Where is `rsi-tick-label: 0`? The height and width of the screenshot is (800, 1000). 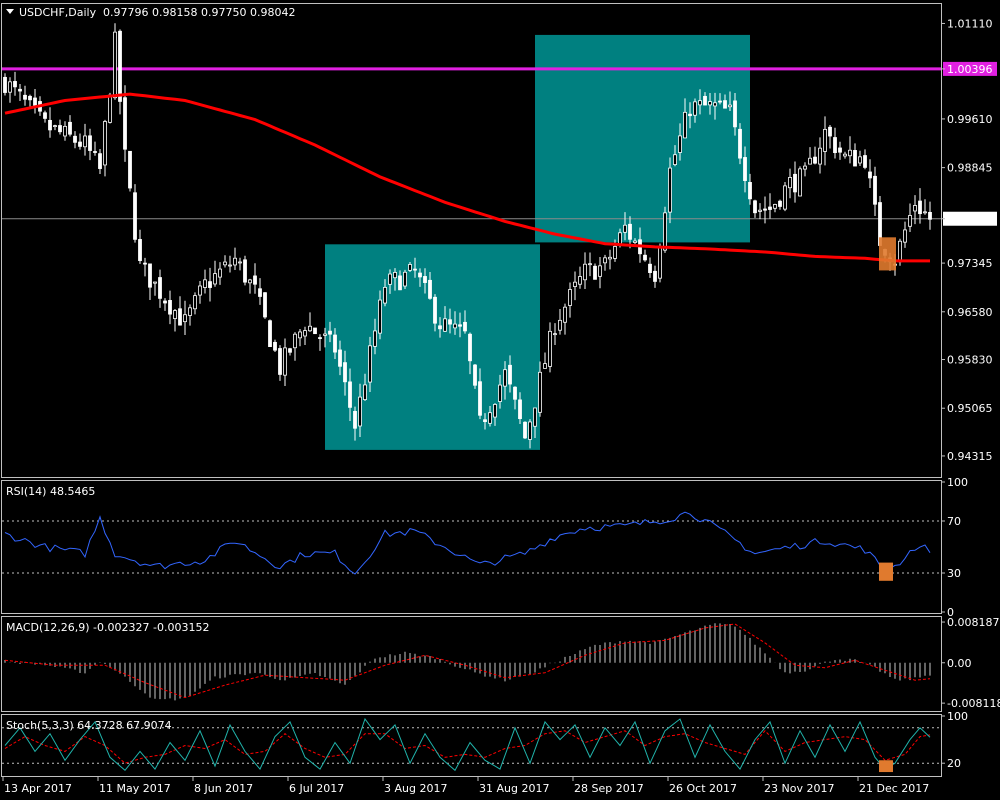
rsi-tick-label: 0 is located at coordinates (950, 612).